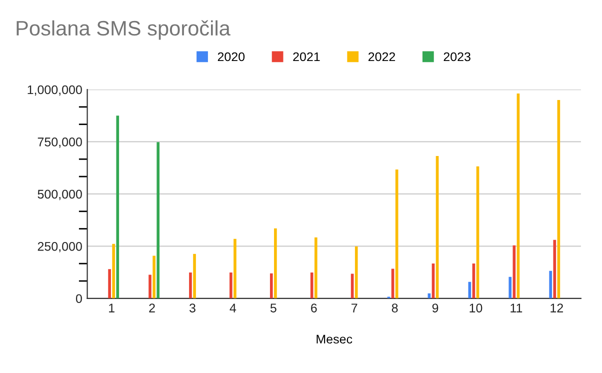 Image resolution: width=602 pixels, height=373 pixels. What do you see at coordinates (355, 308) in the screenshot?
I see `x-tick-label: 7` at bounding box center [355, 308].